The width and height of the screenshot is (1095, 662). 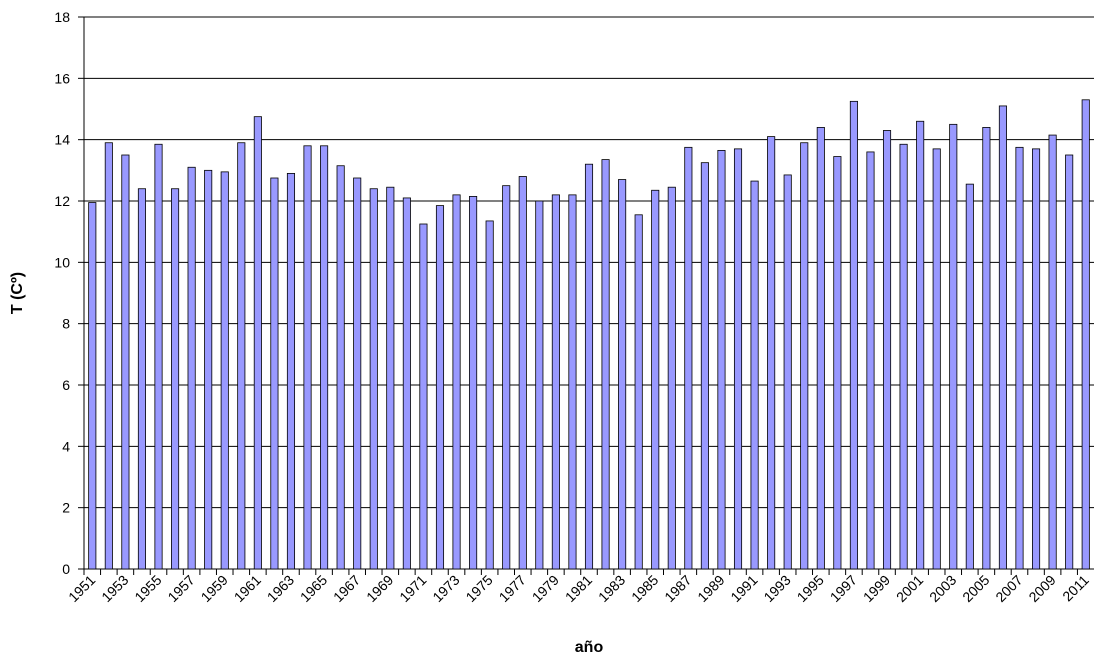 What do you see at coordinates (147, 588) in the screenshot?
I see `x-tick-label: 1955` at bounding box center [147, 588].